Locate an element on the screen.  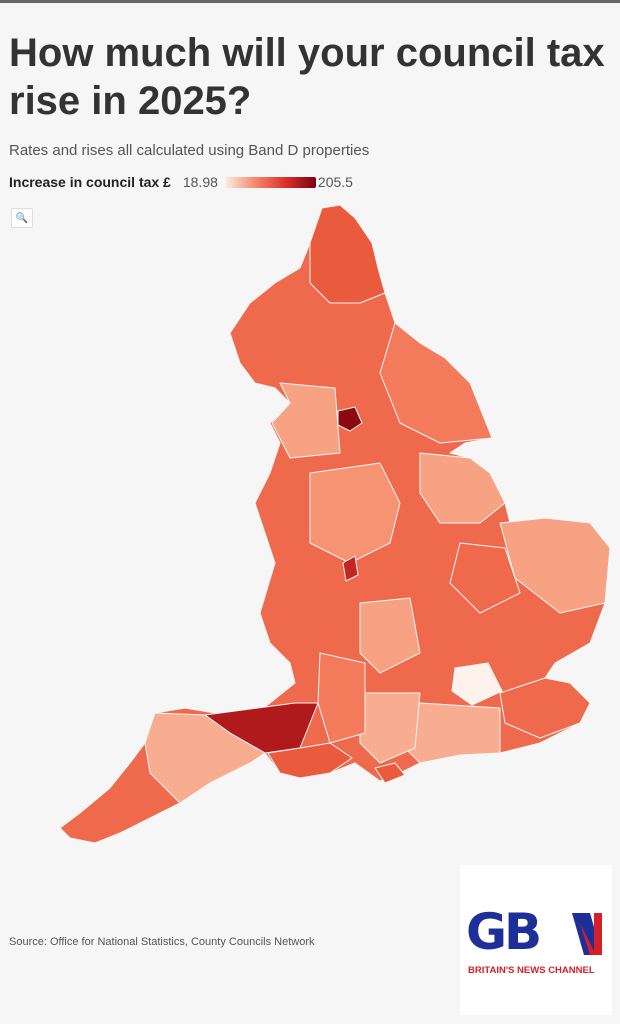
region-birmingham is located at coordinates (350, 568).